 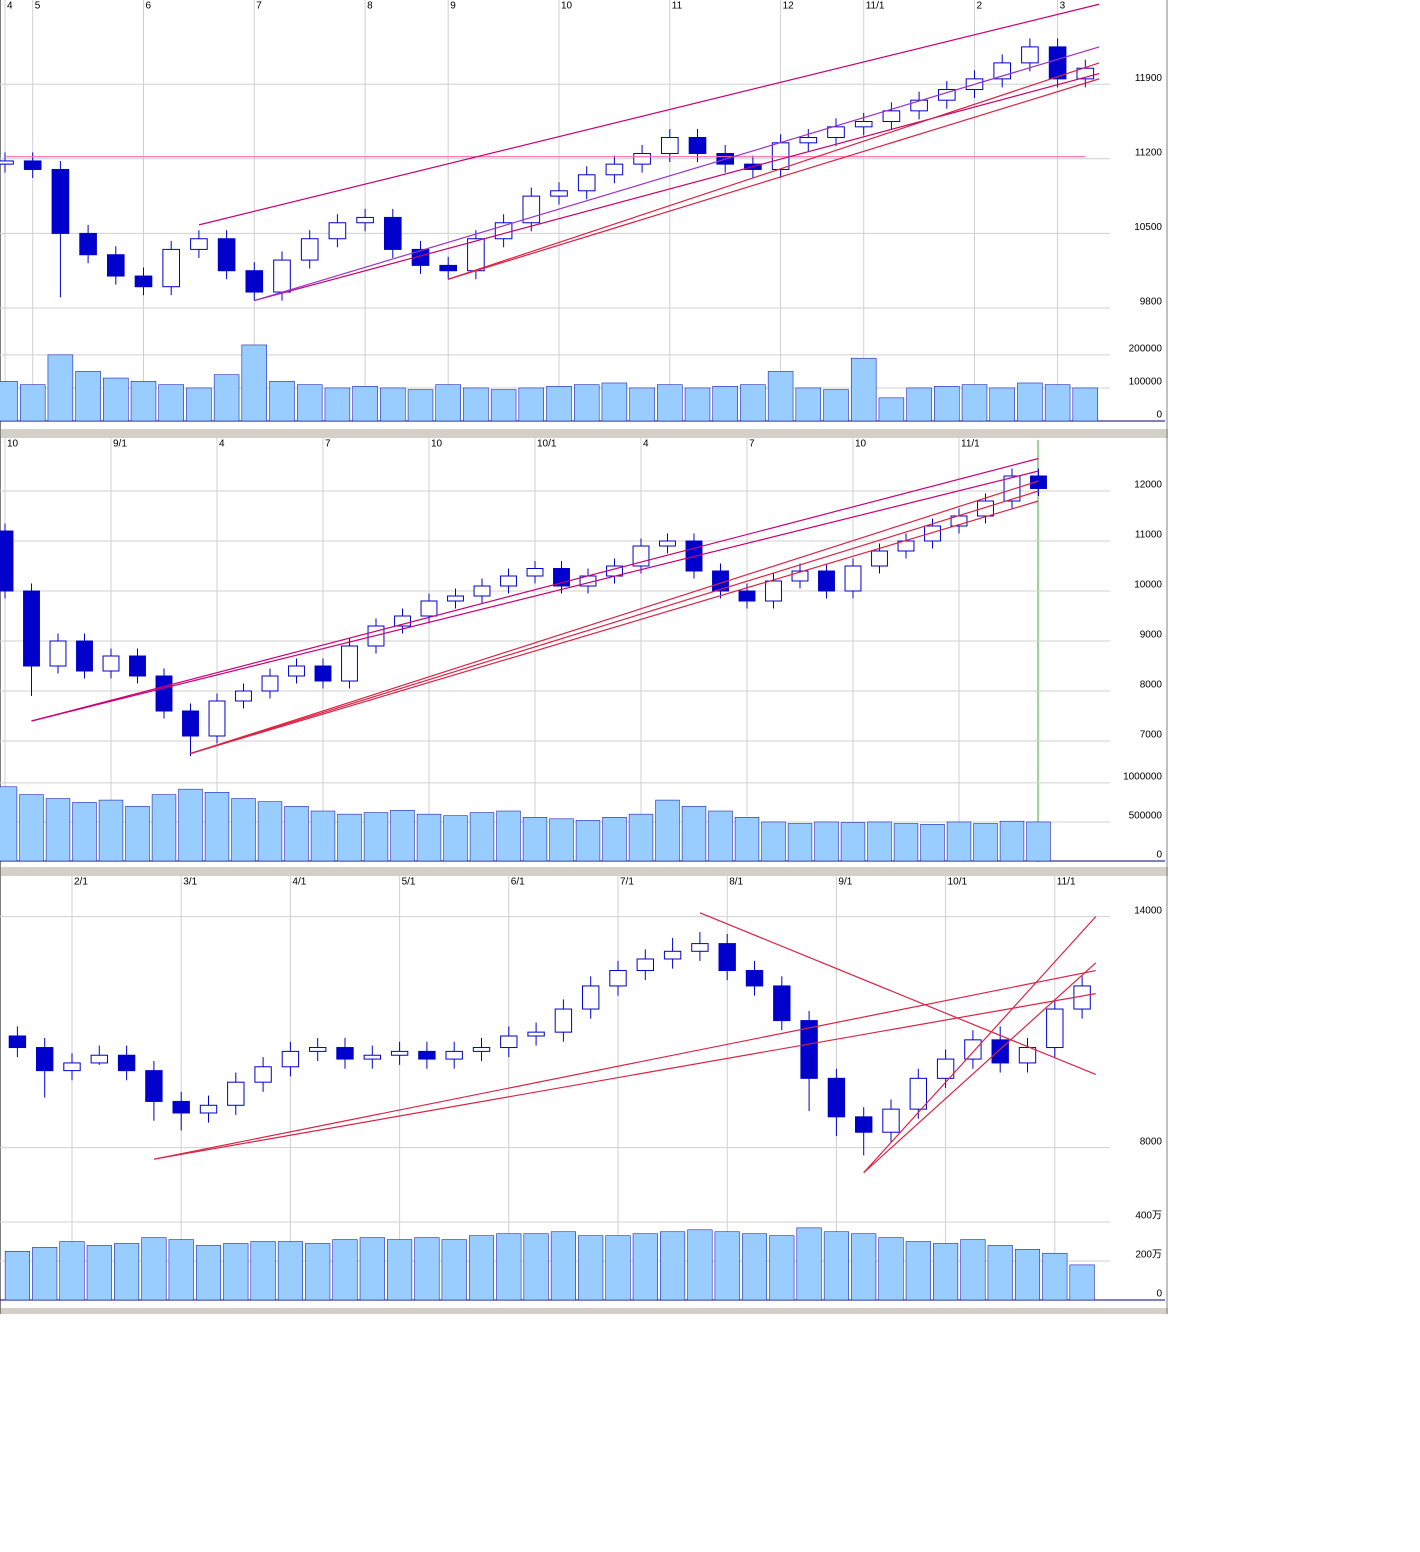 I want to click on x-tick-label: 9, so click(x=453, y=6).